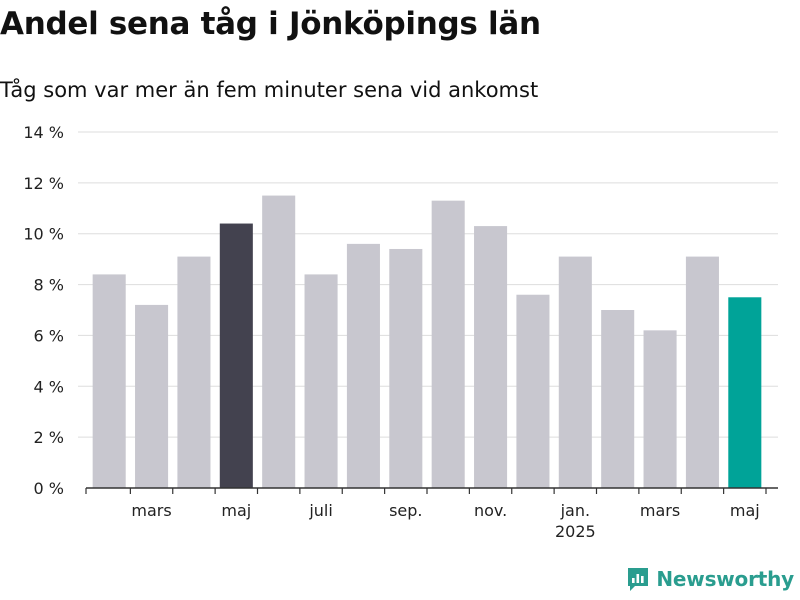 The image size is (800, 600). What do you see at coordinates (320, 510) in the screenshot?
I see `x-tick-label: juli` at bounding box center [320, 510].